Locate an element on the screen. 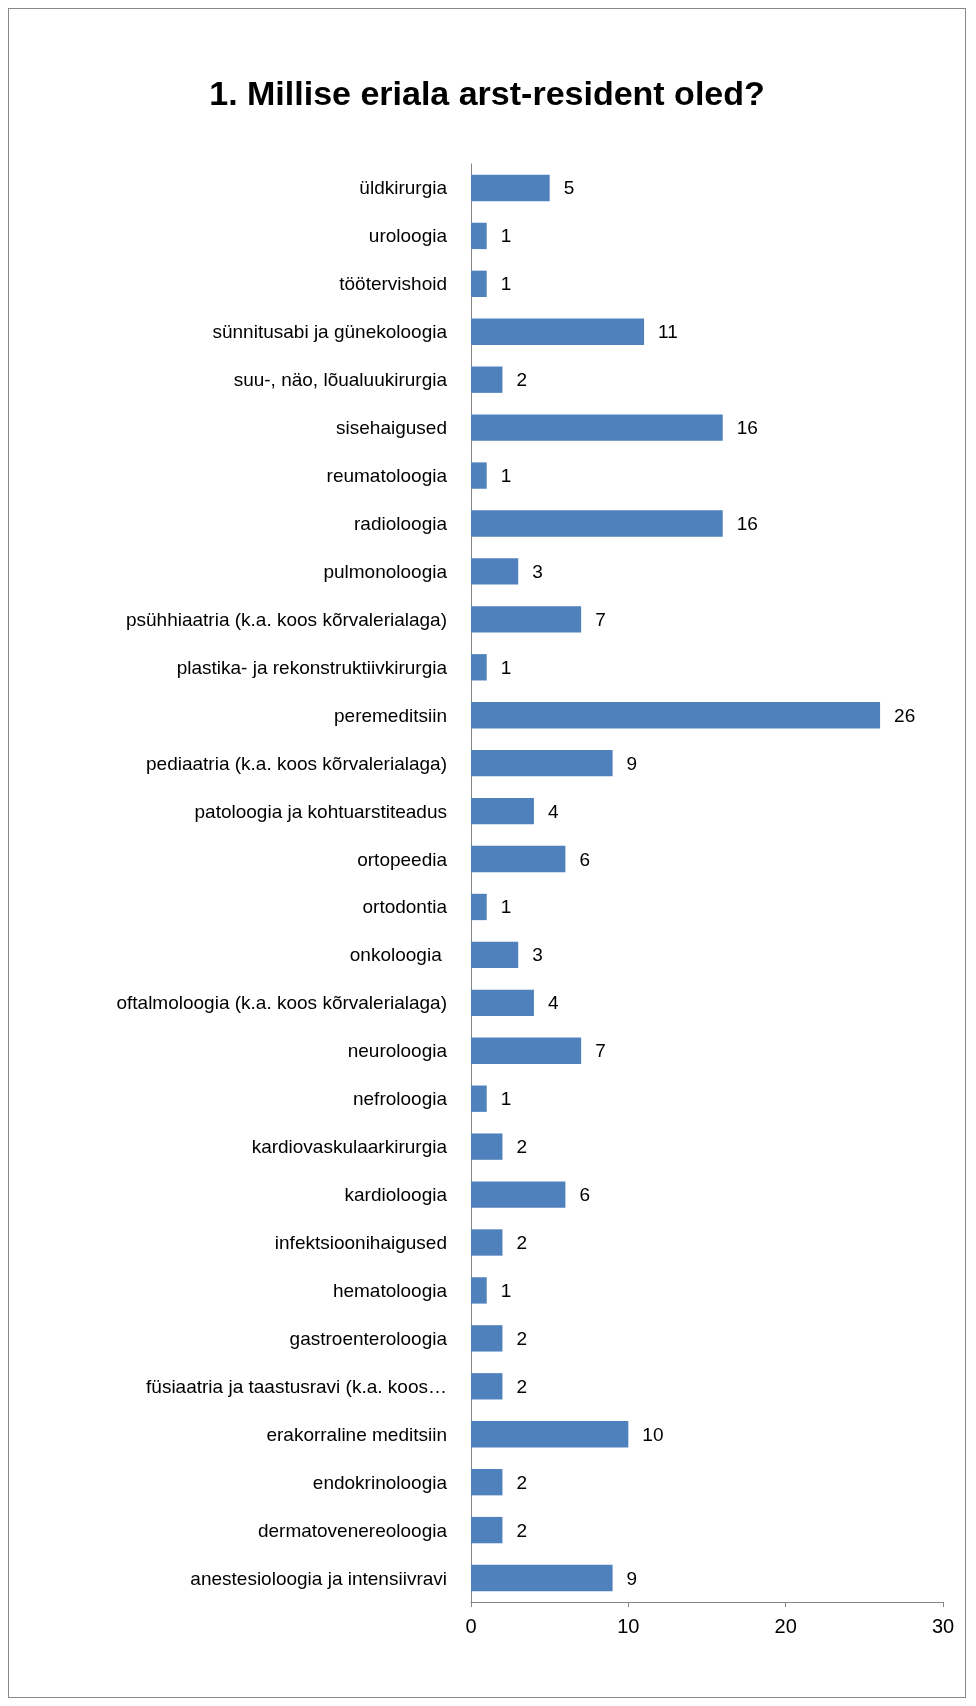 The width and height of the screenshot is (976, 1706). y-tick-label: suu-, näo, lõualuukirurgia is located at coordinates (340, 380).